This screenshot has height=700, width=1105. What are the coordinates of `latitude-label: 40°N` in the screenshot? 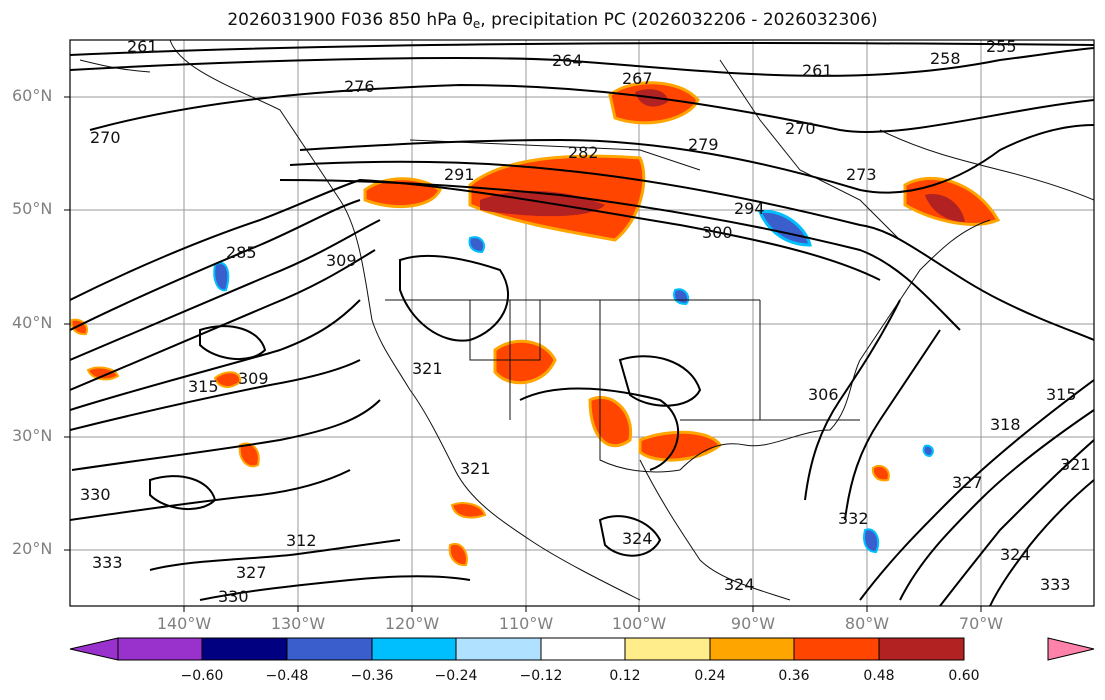 It's located at (32, 322).